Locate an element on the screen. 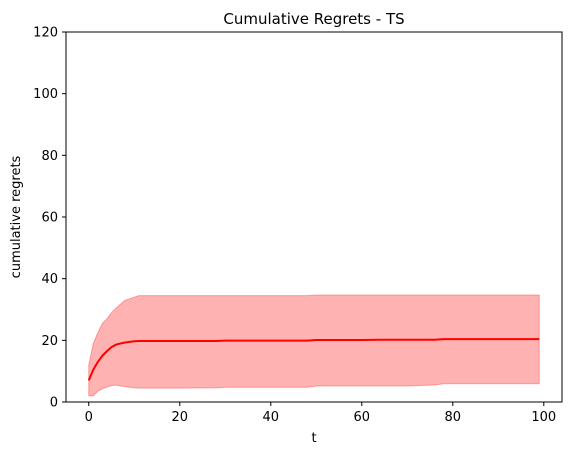  chart-title: Cumulative Regrets - TS is located at coordinates (313, 19).